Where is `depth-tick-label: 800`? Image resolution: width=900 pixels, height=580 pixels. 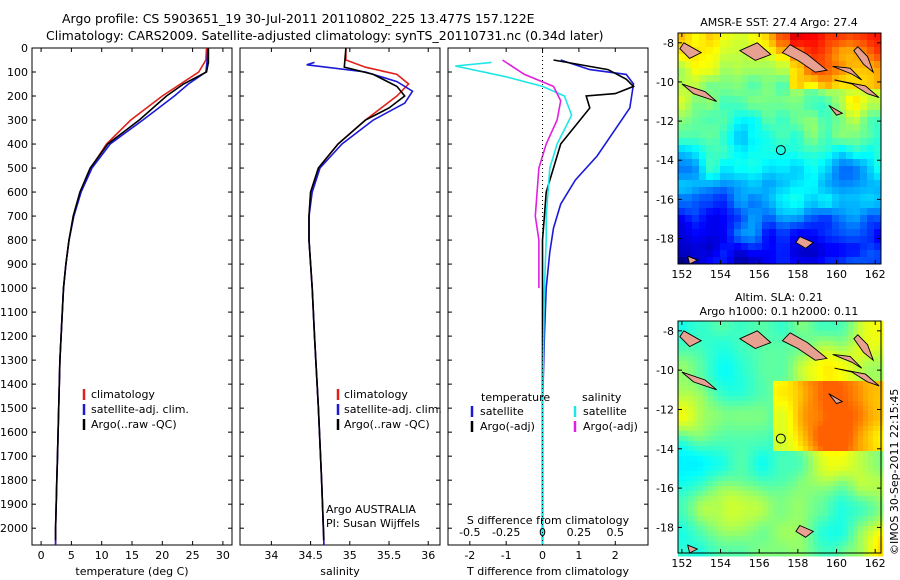
depth-tick-label: 800 is located at coordinates (17, 240).